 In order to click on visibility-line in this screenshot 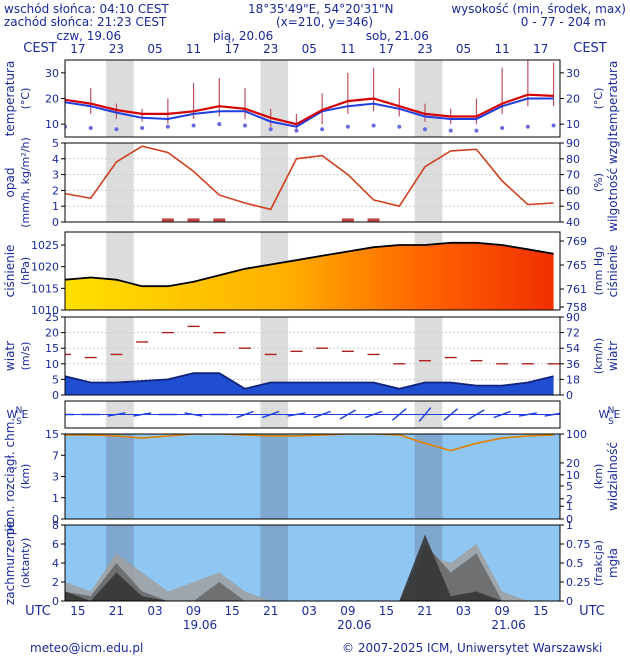, I will do `click(309, 443)`.